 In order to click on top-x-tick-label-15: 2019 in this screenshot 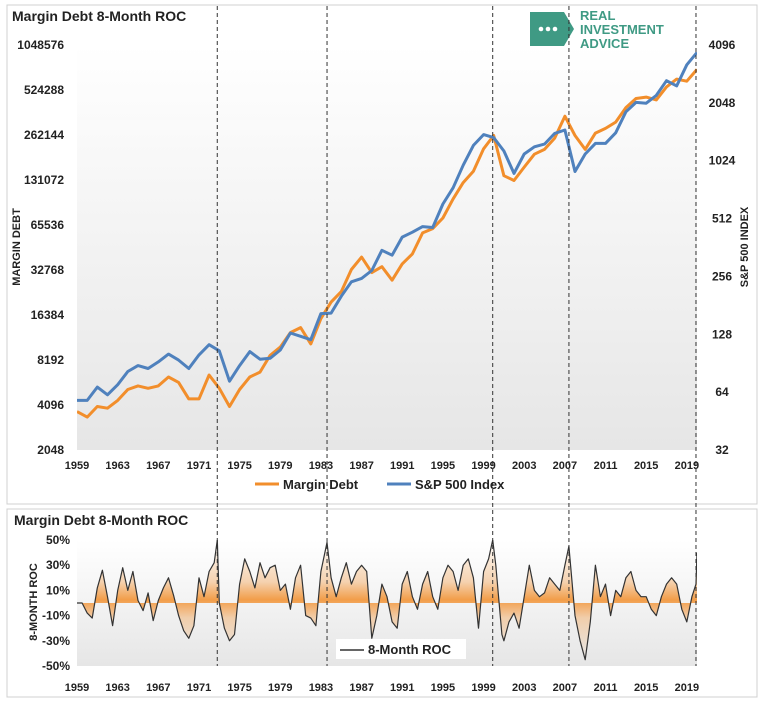, I will do `click(687, 466)`.